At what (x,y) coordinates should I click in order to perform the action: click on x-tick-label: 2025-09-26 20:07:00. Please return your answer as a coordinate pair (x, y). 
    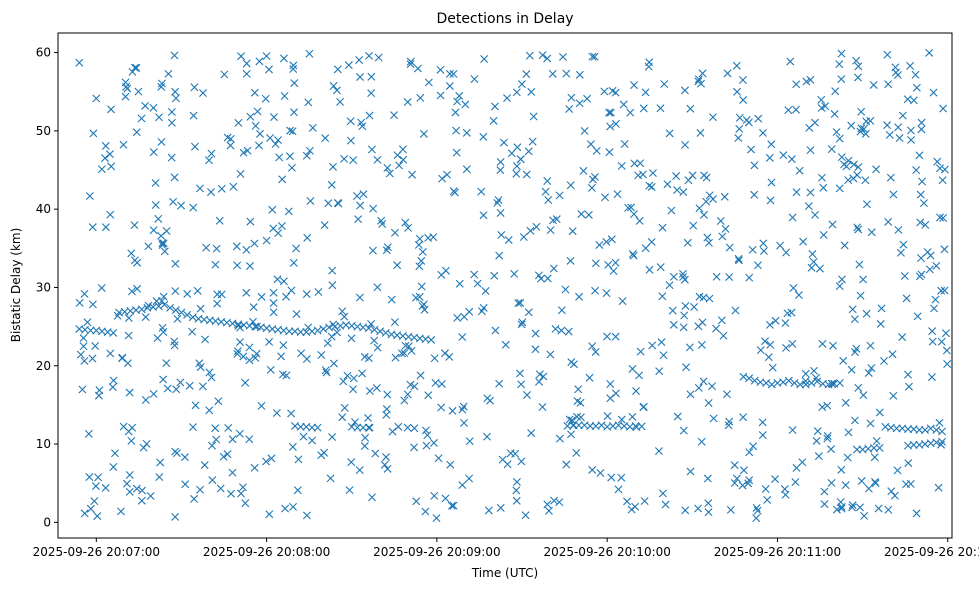
    Looking at the image, I should click on (96, 552).